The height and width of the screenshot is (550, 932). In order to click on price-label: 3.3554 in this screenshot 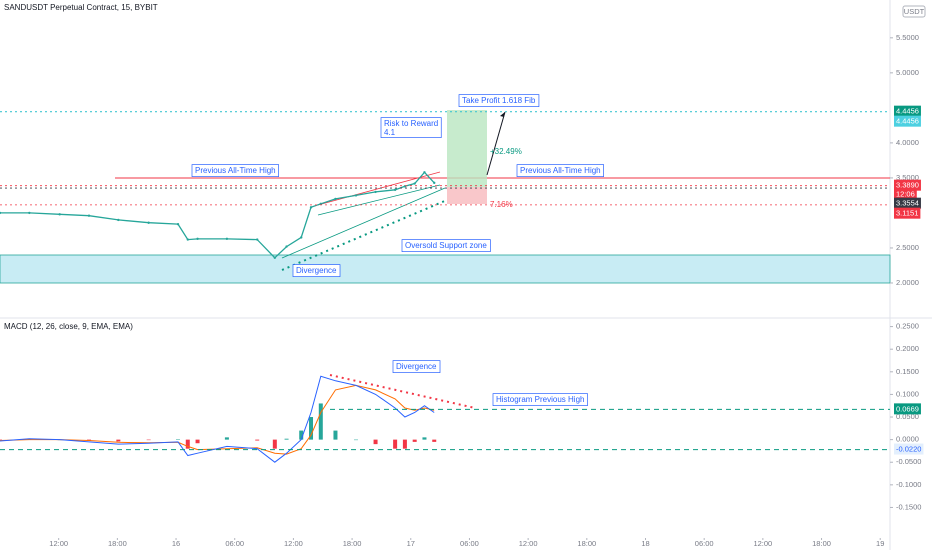, I will do `click(907, 203)`.